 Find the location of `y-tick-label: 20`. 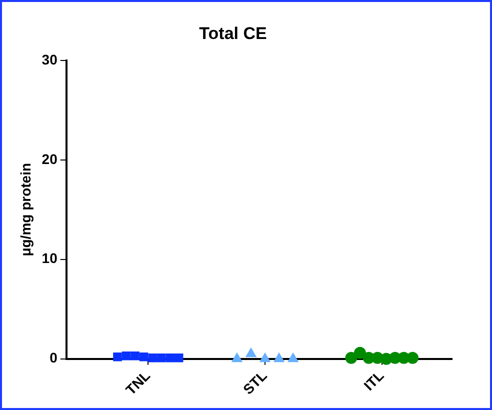

y-tick-label: 20 is located at coordinates (50, 158).